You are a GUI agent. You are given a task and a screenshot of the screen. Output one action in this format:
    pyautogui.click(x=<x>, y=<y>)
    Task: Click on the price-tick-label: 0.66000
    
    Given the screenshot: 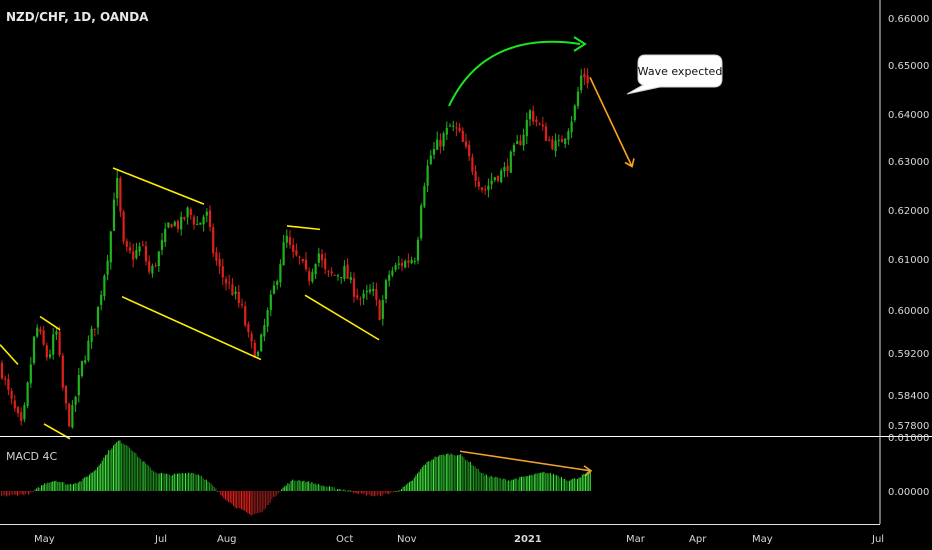 What is the action you would take?
    pyautogui.click(x=908, y=19)
    